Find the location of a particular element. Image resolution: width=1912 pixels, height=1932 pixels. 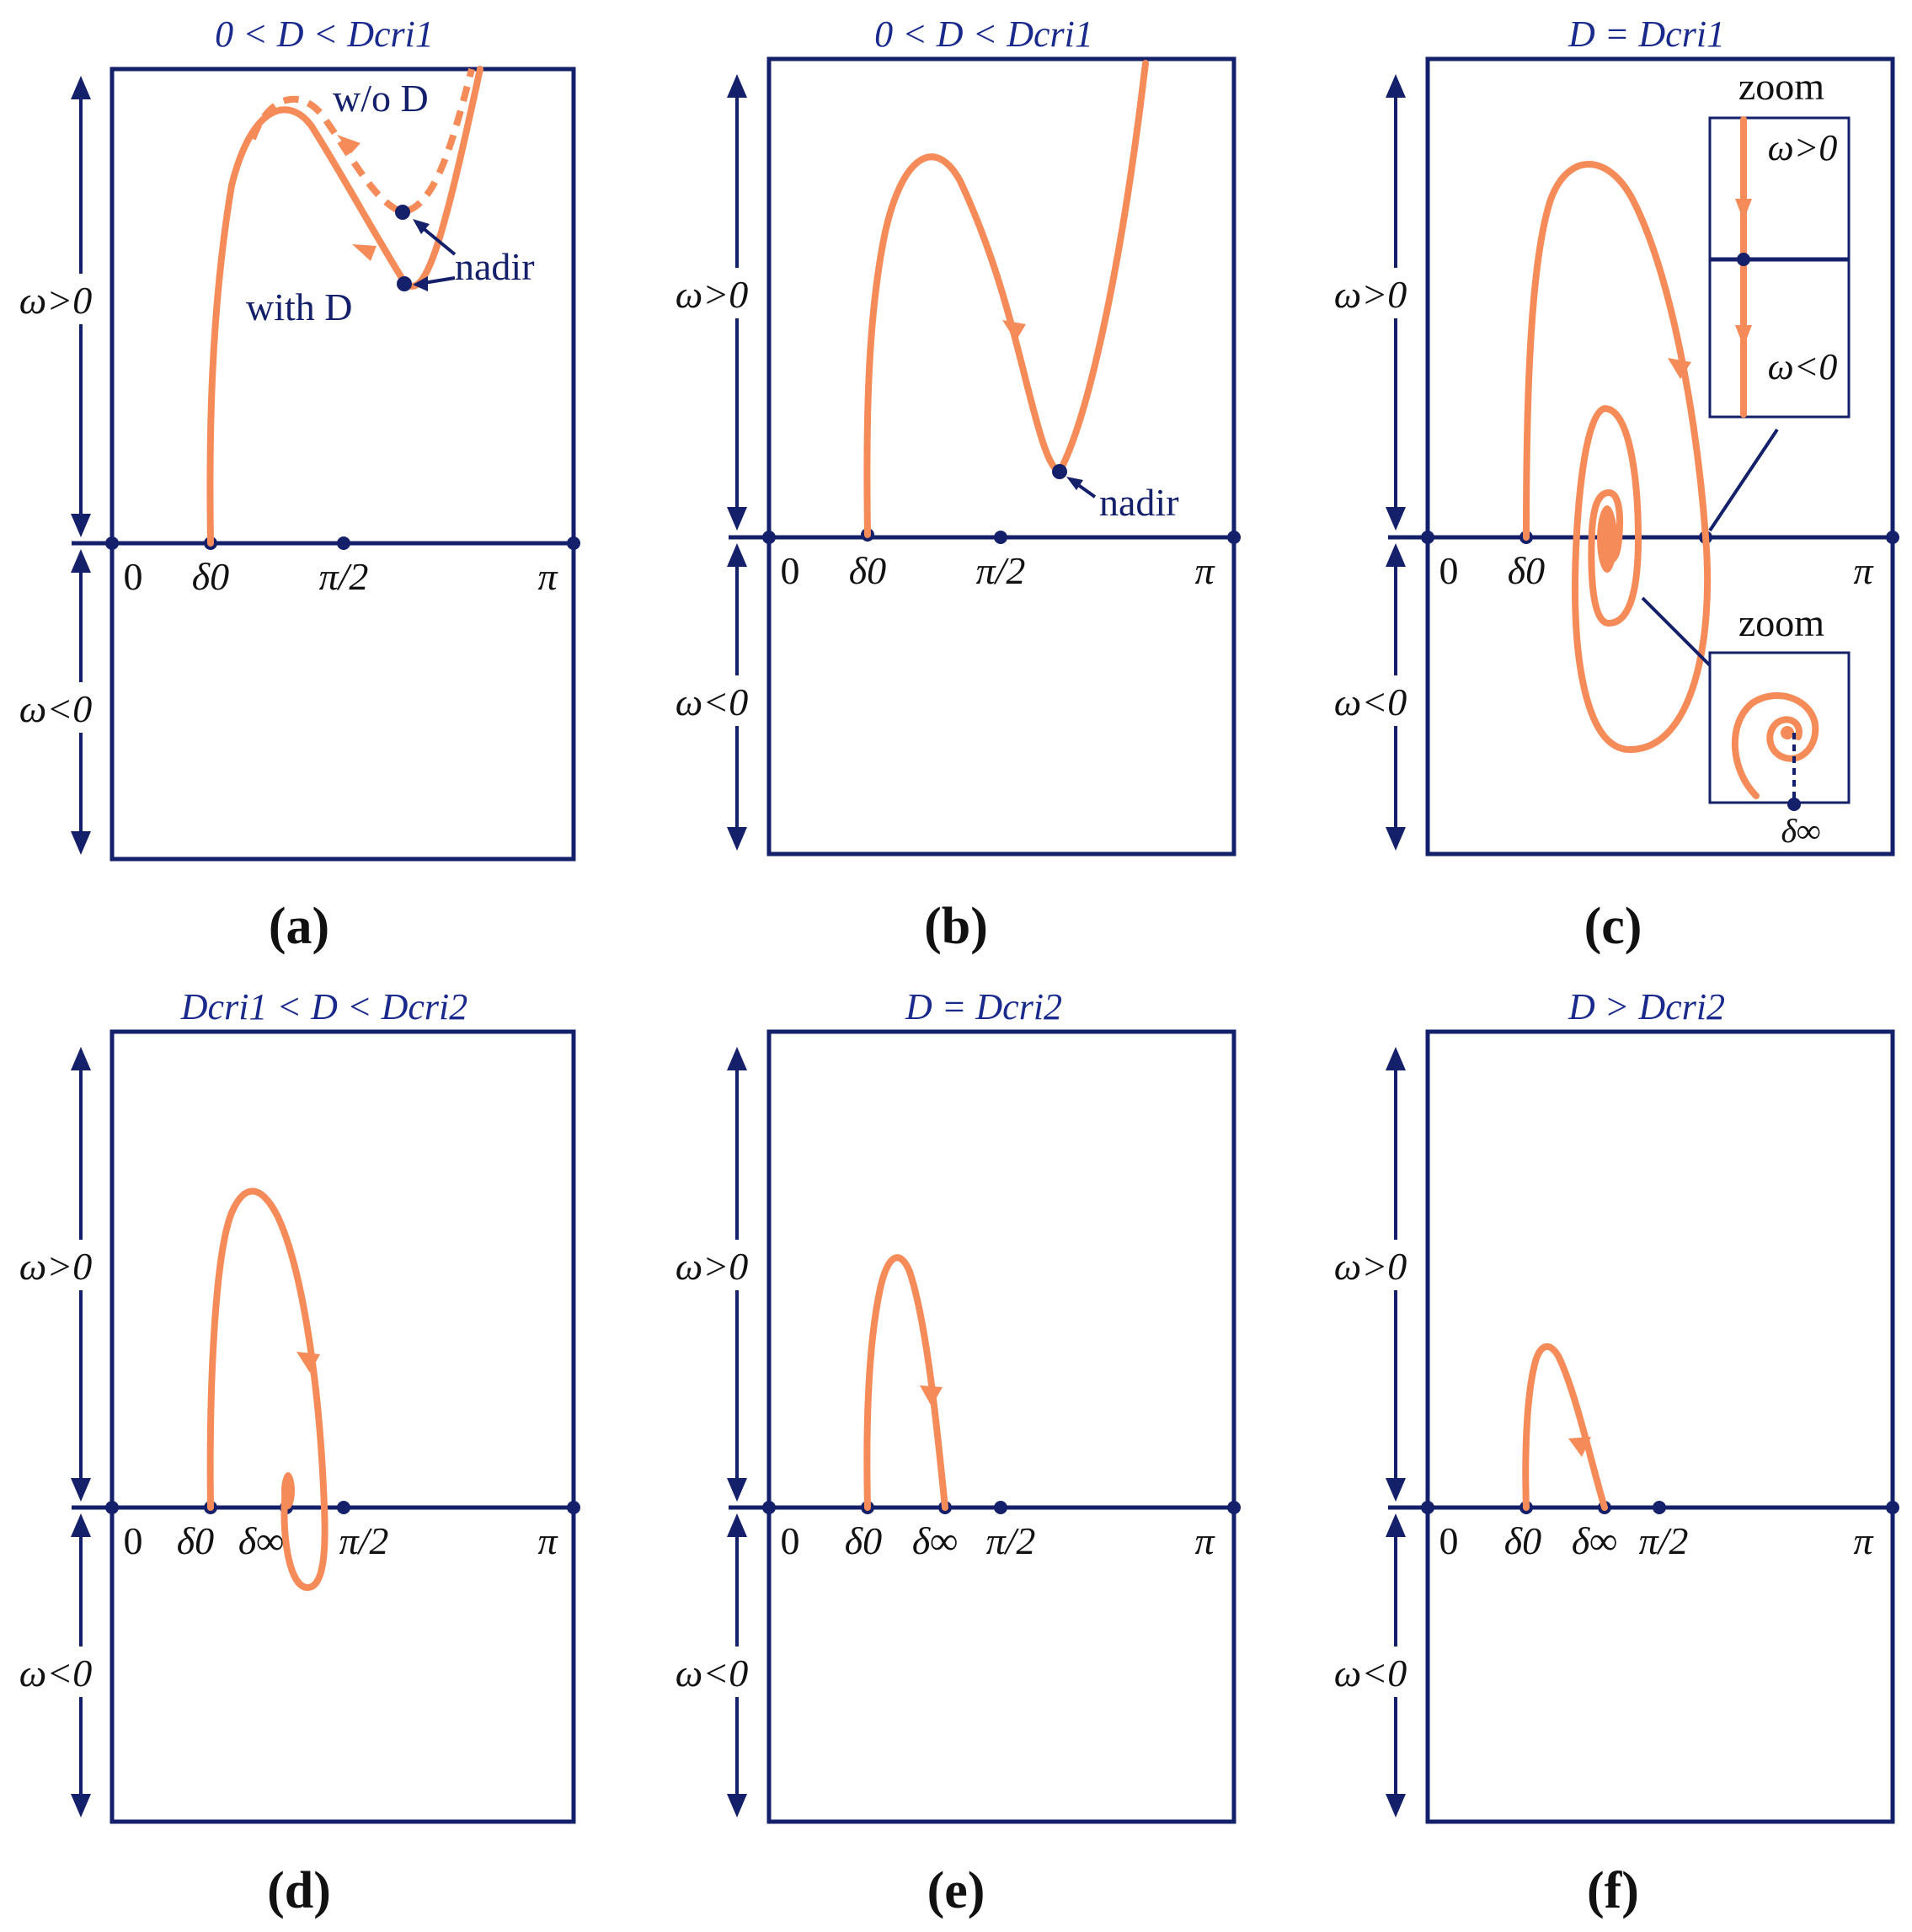

panel-a-tick-0: 0 is located at coordinates (133, 576).